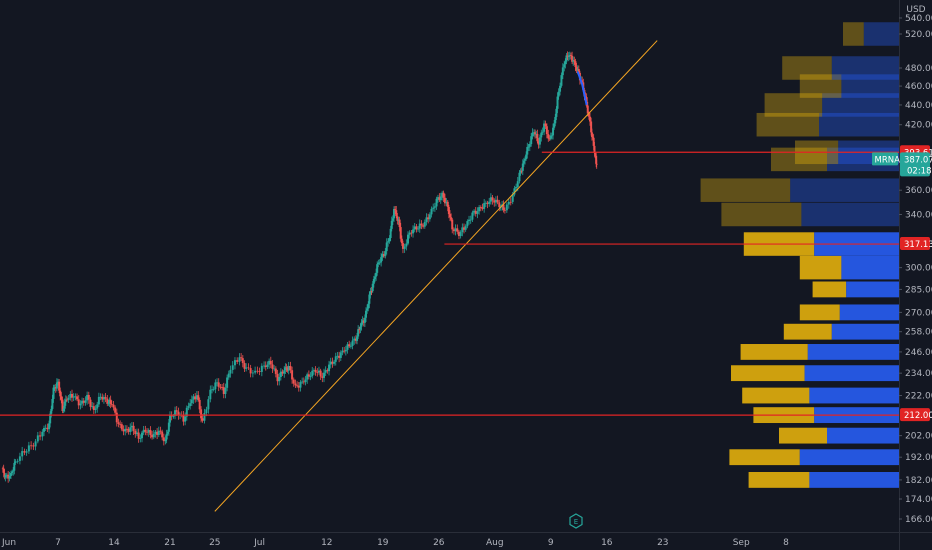 The width and height of the screenshot is (932, 550). I want to click on countdown-label: 02:18, so click(919, 171).